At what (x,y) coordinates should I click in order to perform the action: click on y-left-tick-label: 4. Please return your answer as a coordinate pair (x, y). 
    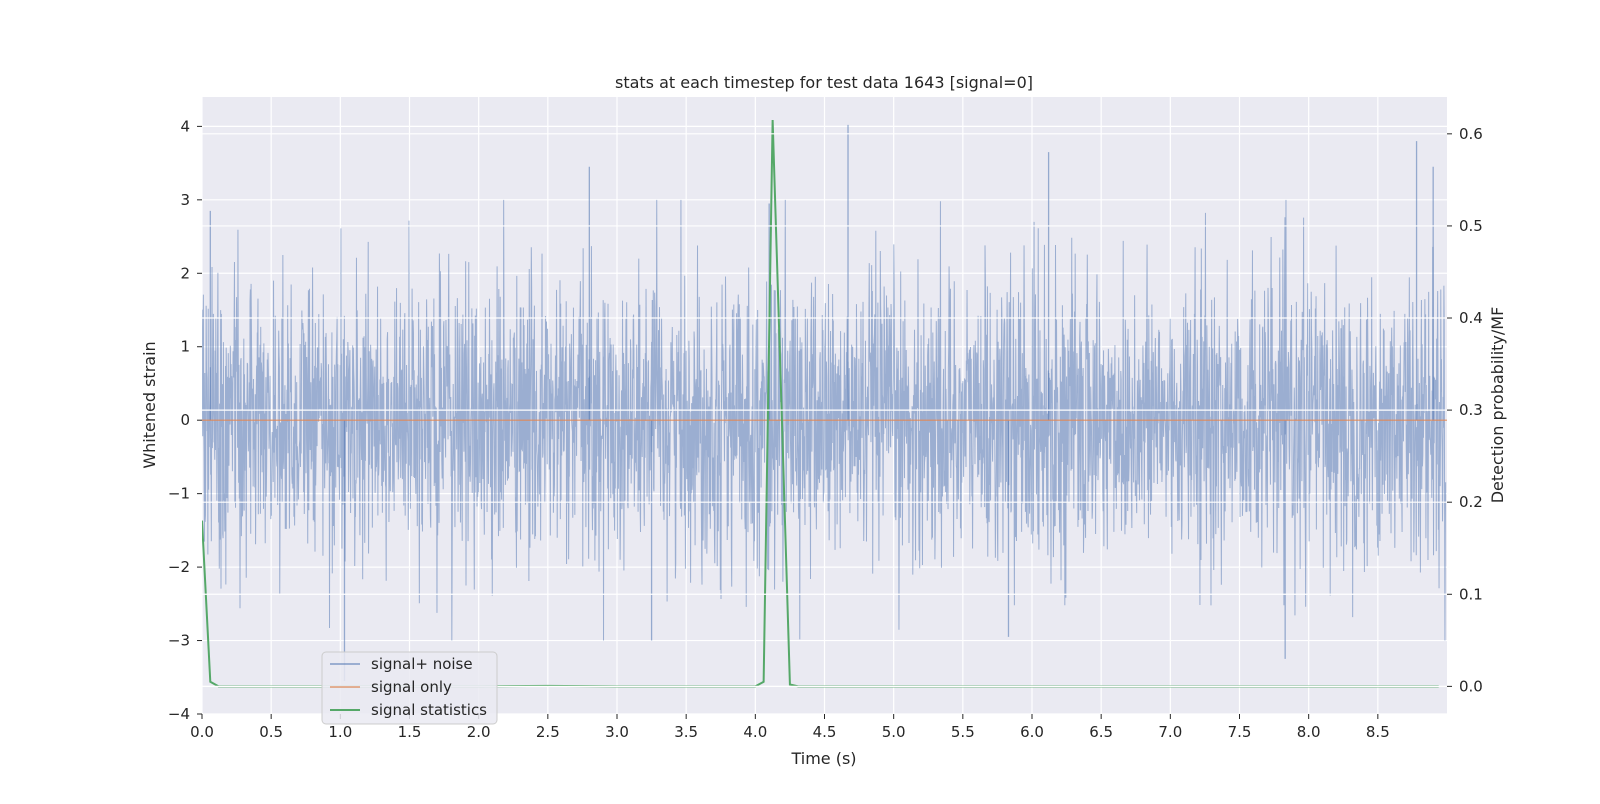
    Looking at the image, I should click on (185, 126).